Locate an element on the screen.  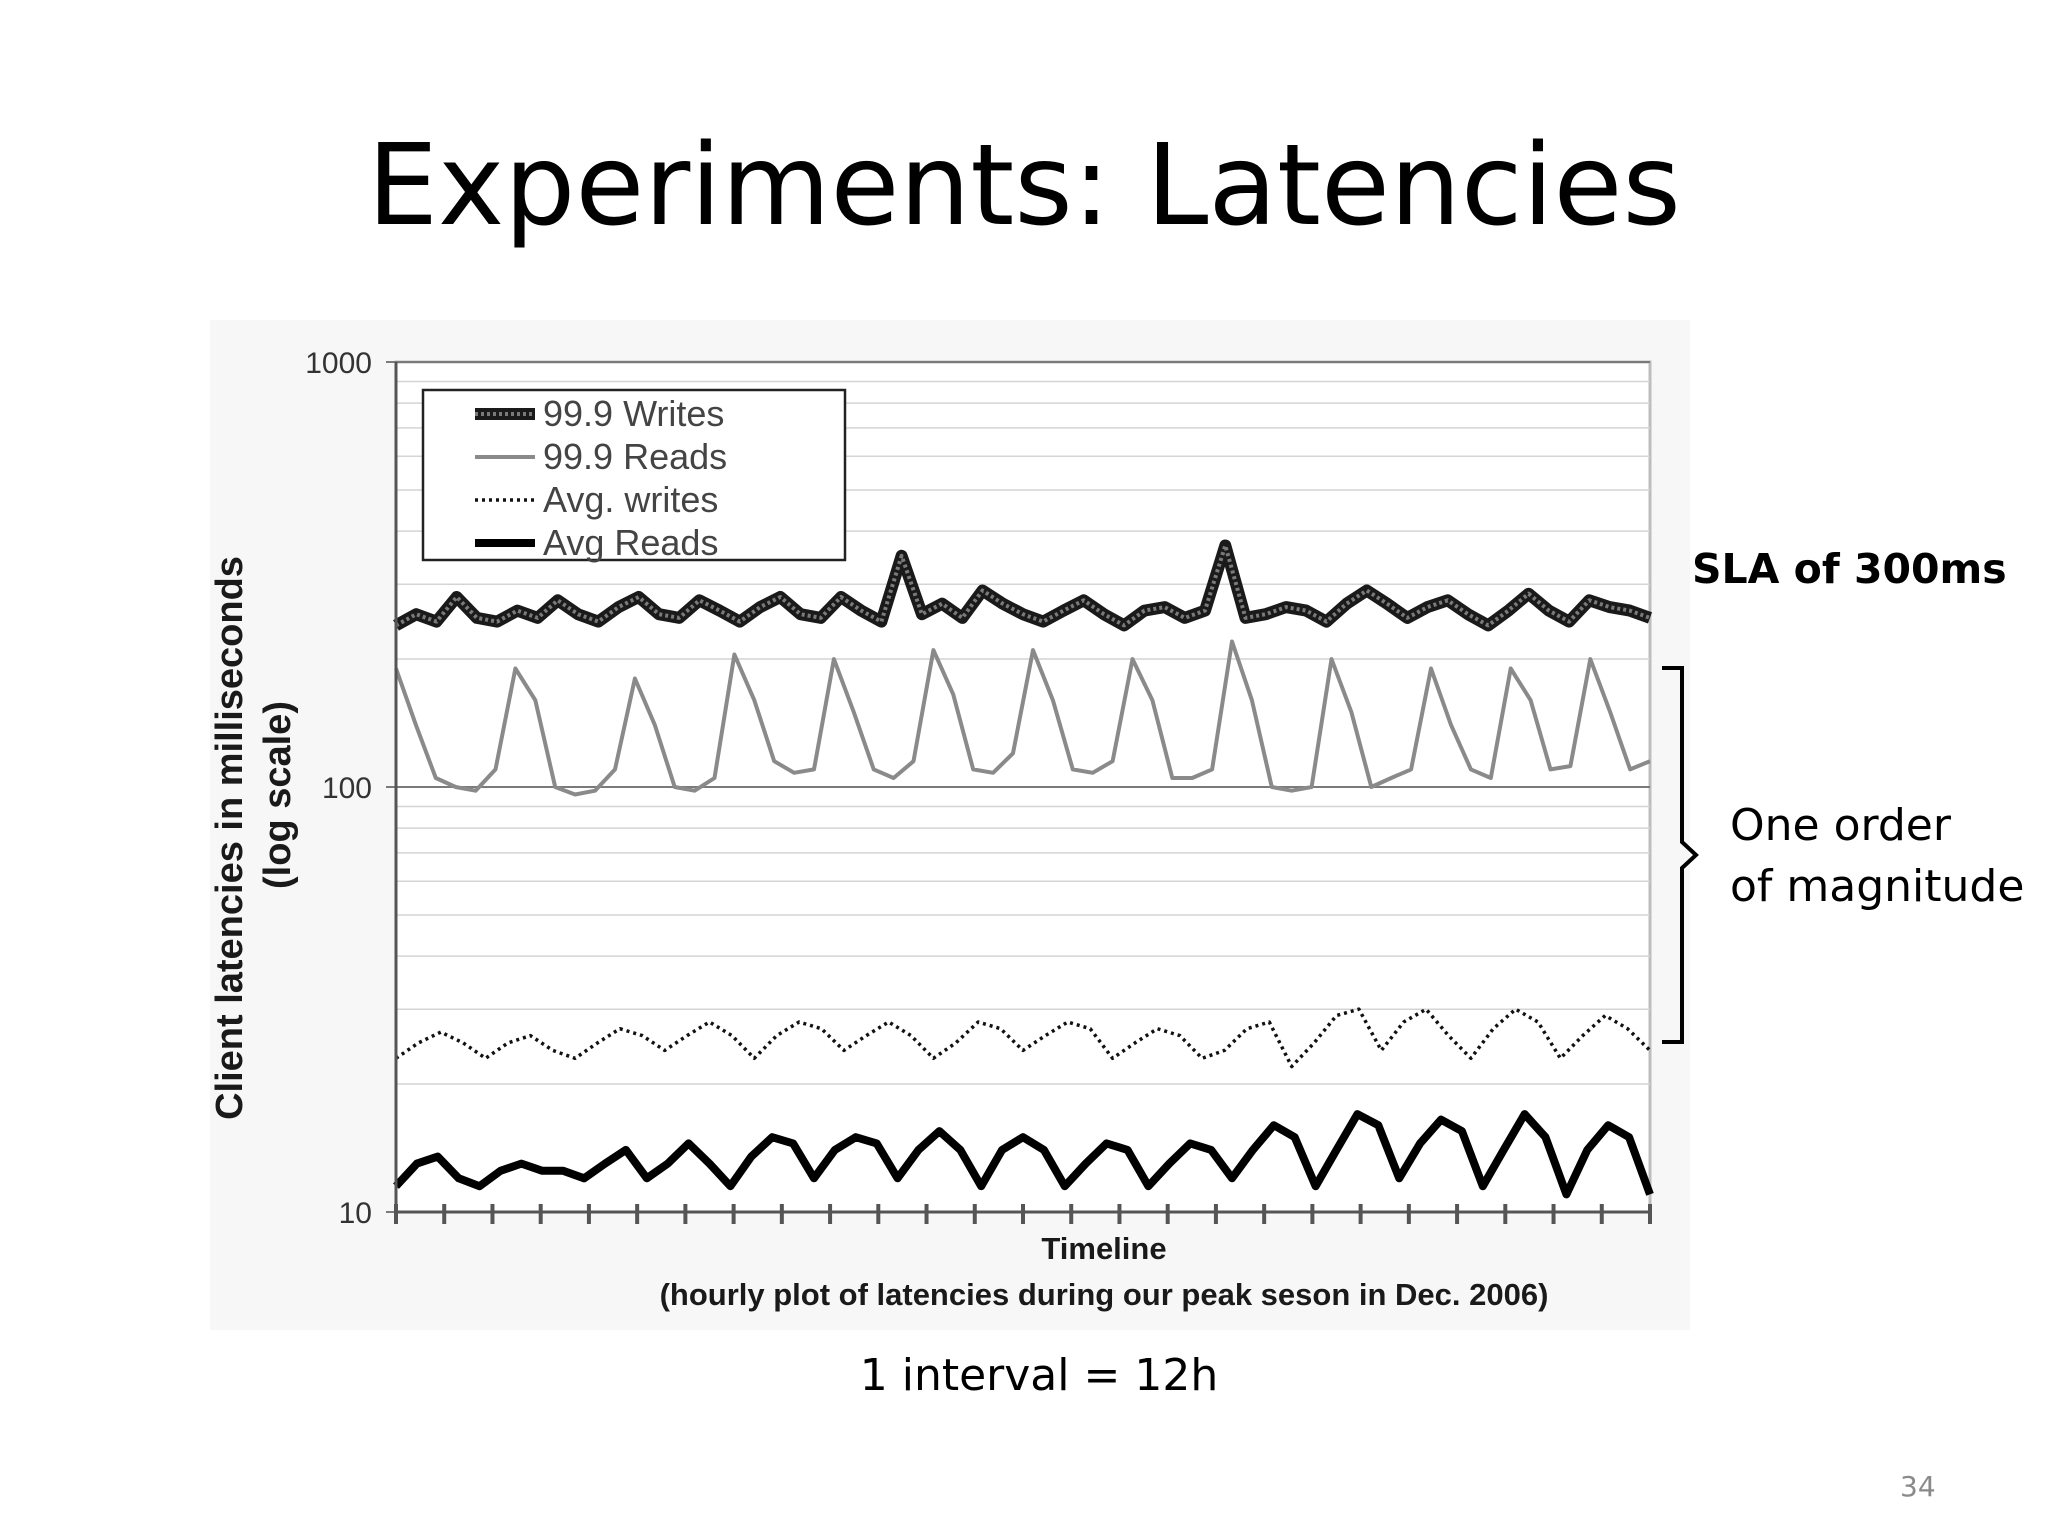
legend-label: Avg Reads is located at coordinates (630, 542).